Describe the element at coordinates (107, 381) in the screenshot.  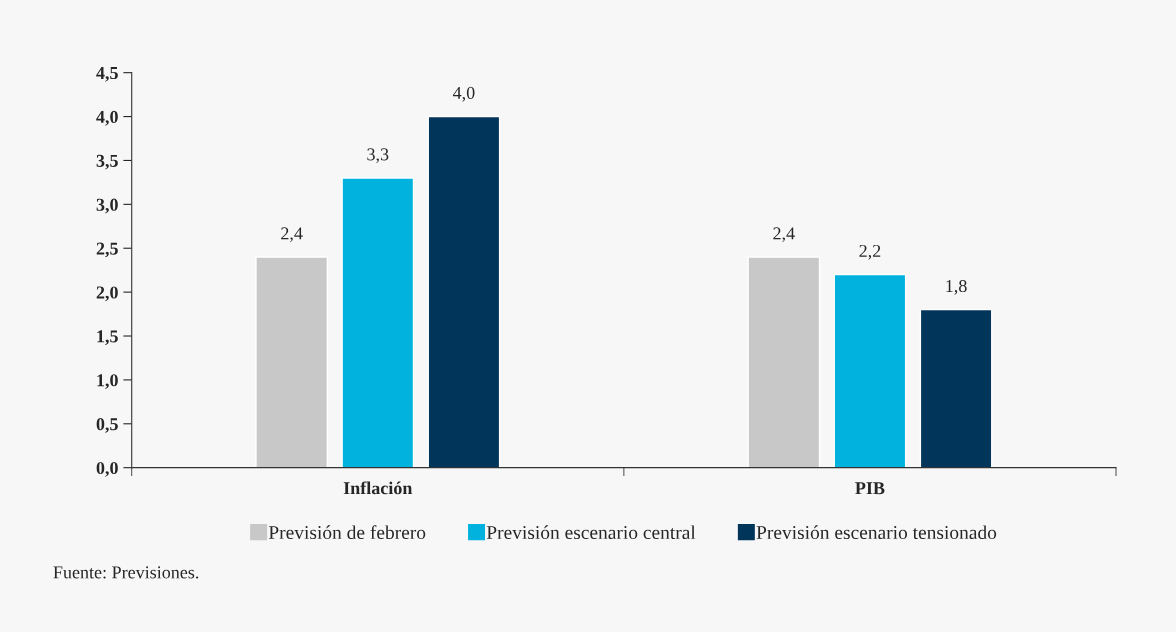
I see `y-tick-label: 1,0` at that location.